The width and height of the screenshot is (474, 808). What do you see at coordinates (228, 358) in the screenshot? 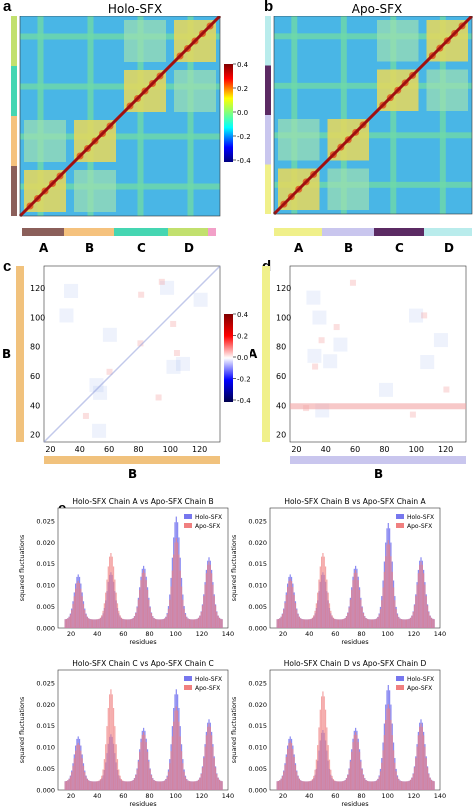
I see `colorbar-c-gradient` at bounding box center [228, 358].